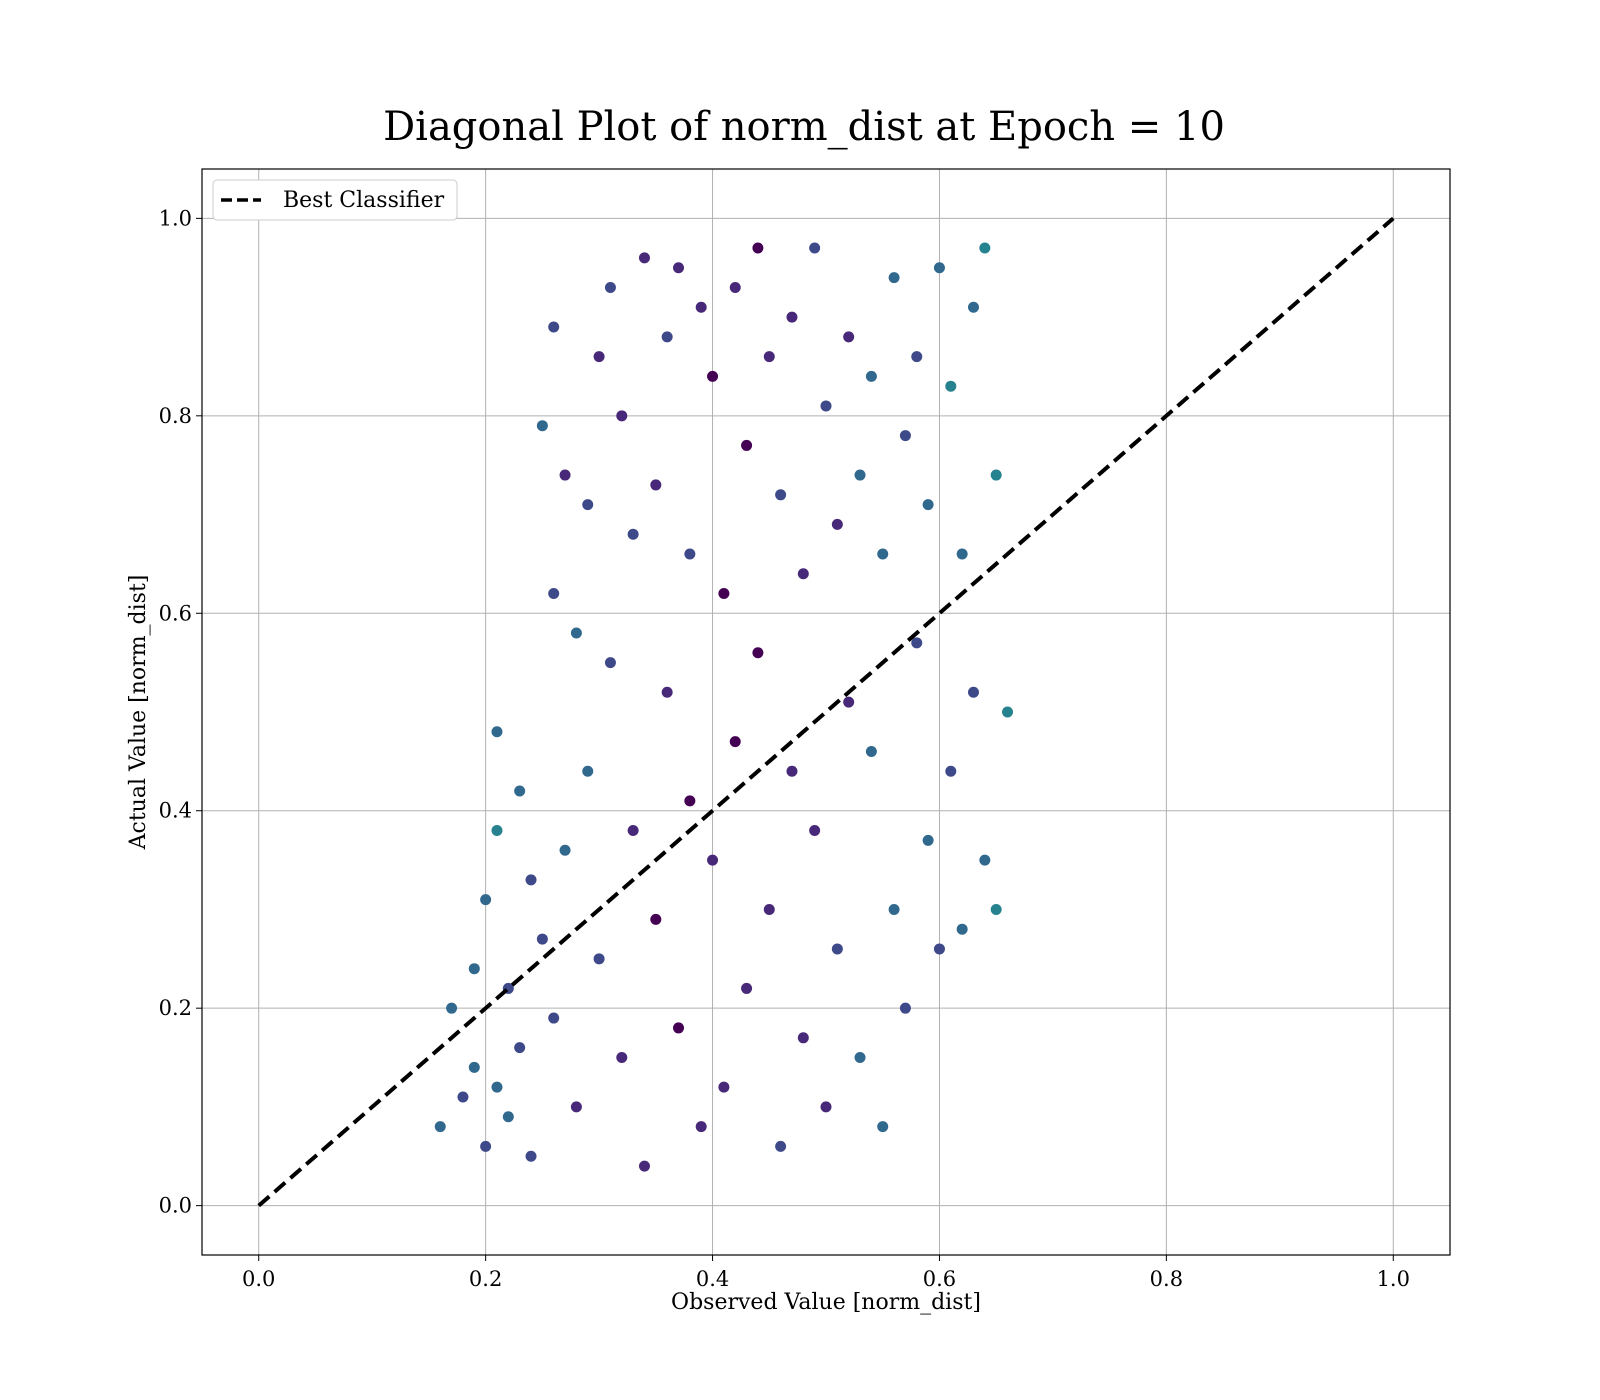 This screenshot has width=1600, height=1400. What do you see at coordinates (180, 712) in the screenshot?
I see `y-axis-ticks: 0.0 0.2 0.4 0.6 0.8 1.0` at bounding box center [180, 712].